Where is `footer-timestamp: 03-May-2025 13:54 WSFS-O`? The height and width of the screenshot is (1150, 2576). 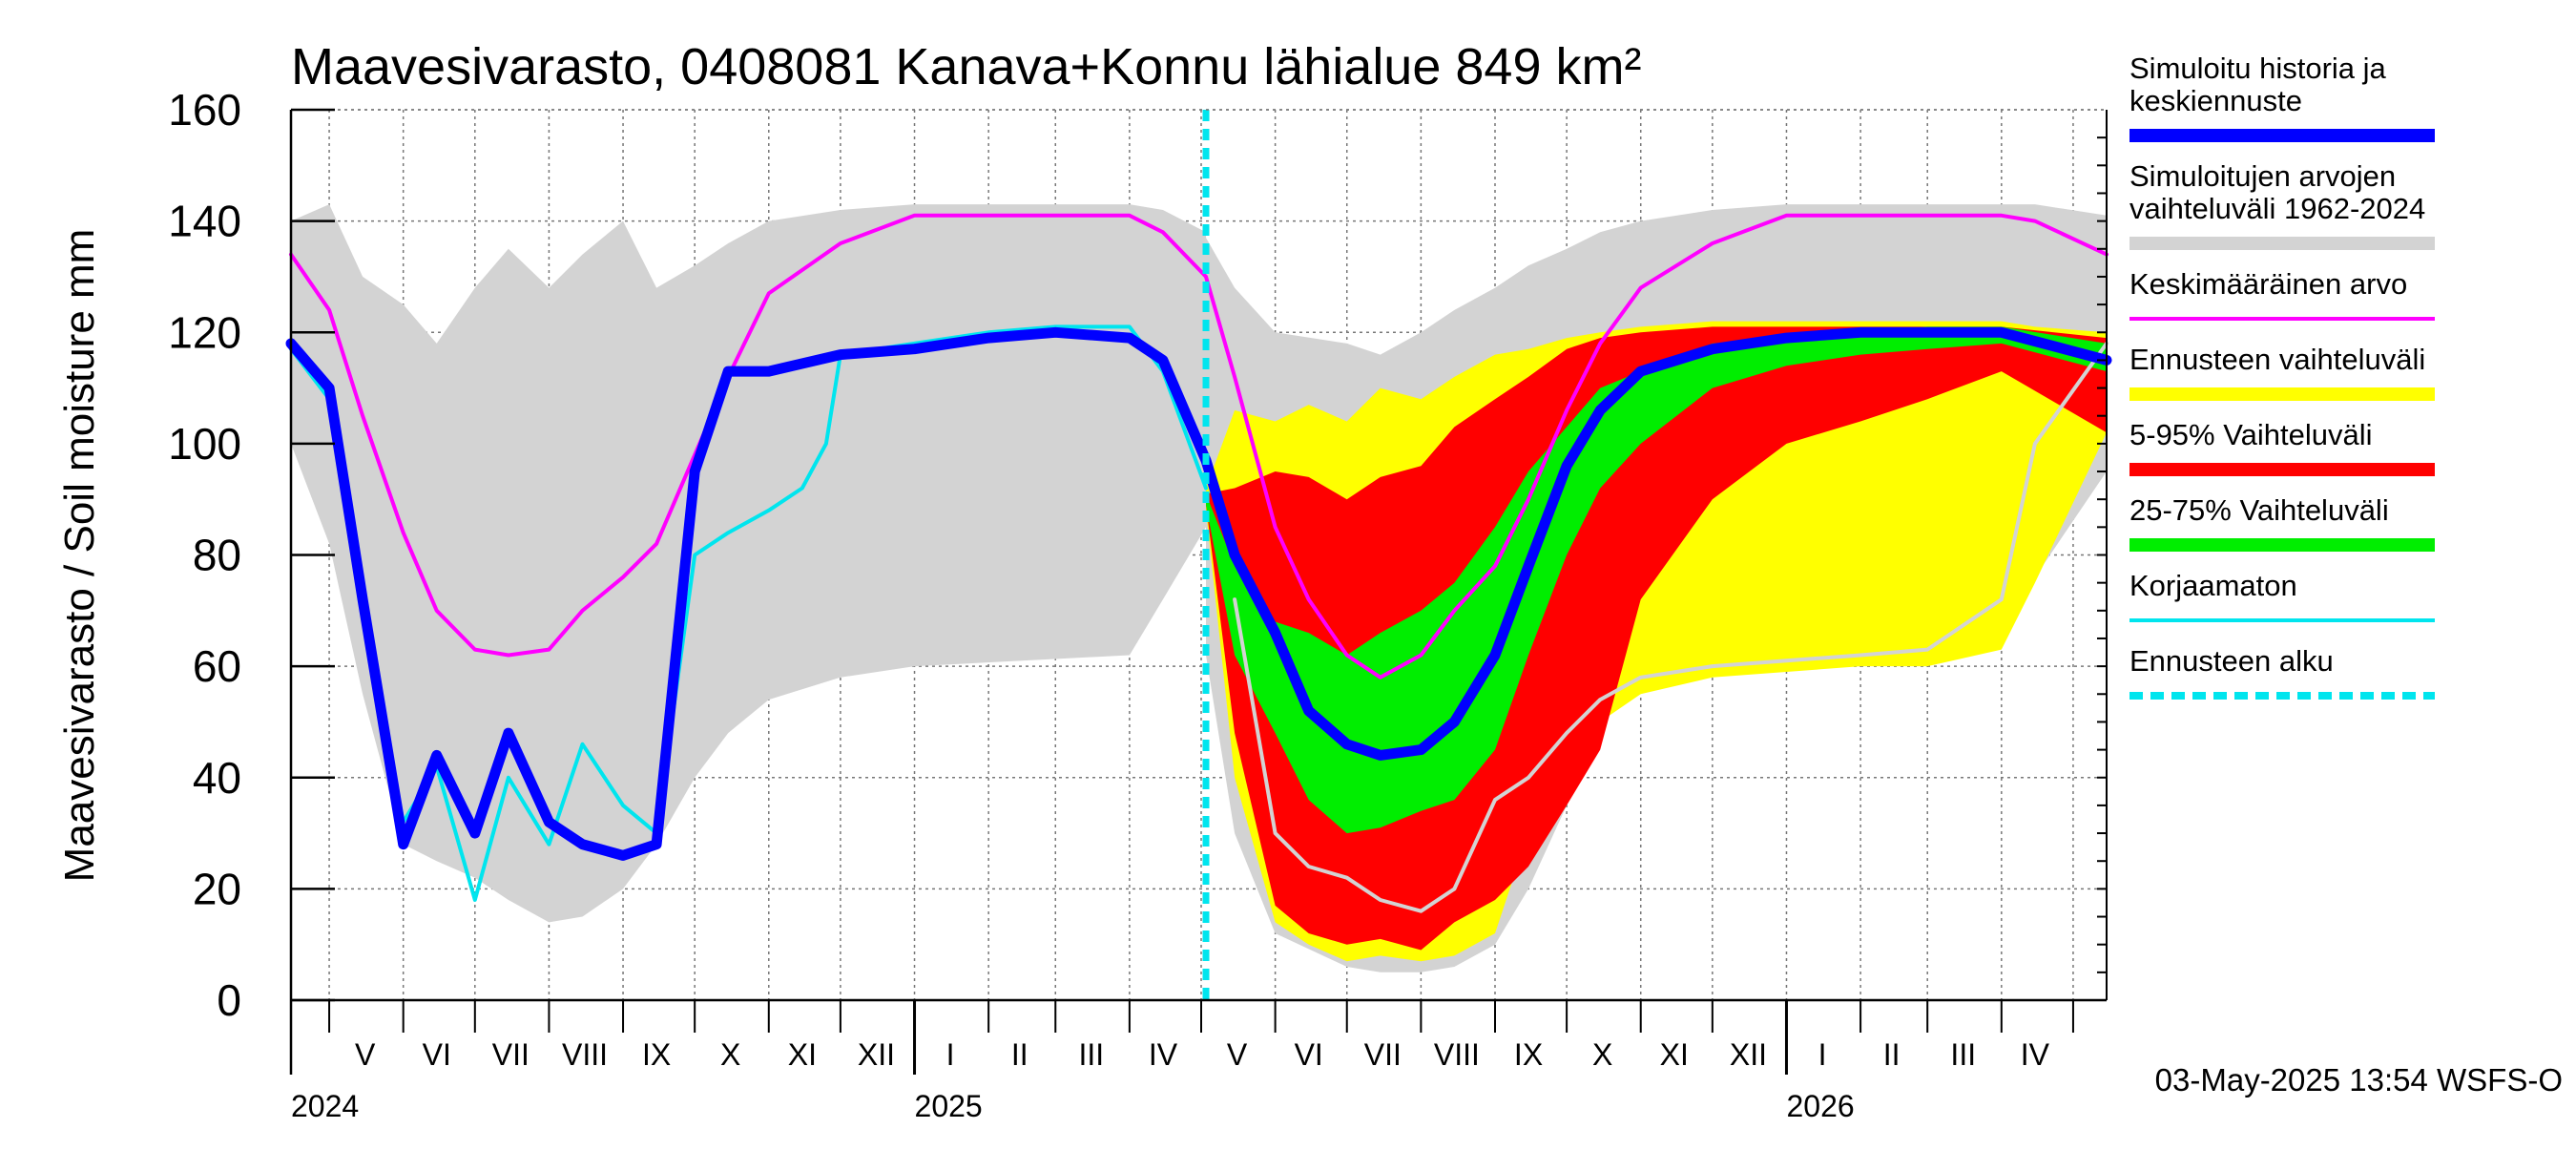 footer-timestamp: 03-May-2025 13:54 WSFS-O is located at coordinates (2359, 1080).